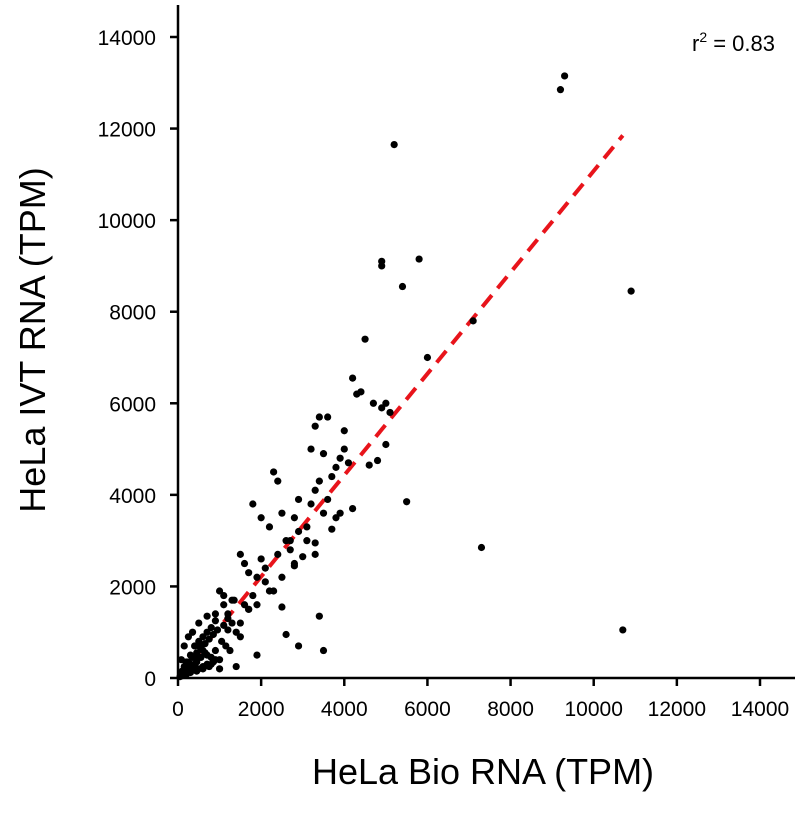 This screenshot has width=795, height=817. What do you see at coordinates (483, 771) in the screenshot?
I see `x-axis-title: HeLa Bio RNA (TPM)` at bounding box center [483, 771].